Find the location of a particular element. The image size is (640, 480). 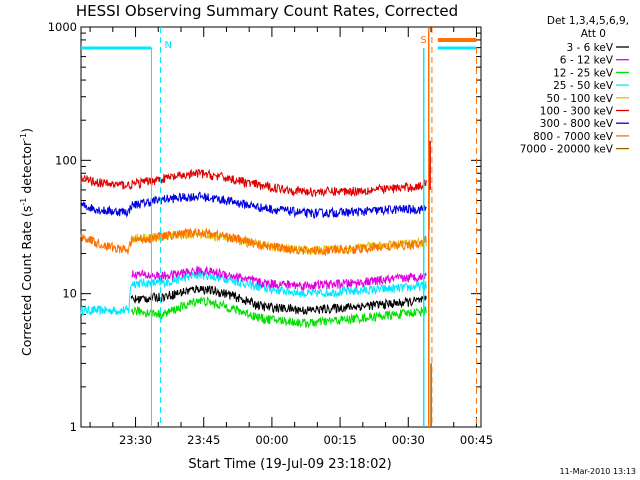

series-line-800-7000-kev is located at coordinates (253, 242).